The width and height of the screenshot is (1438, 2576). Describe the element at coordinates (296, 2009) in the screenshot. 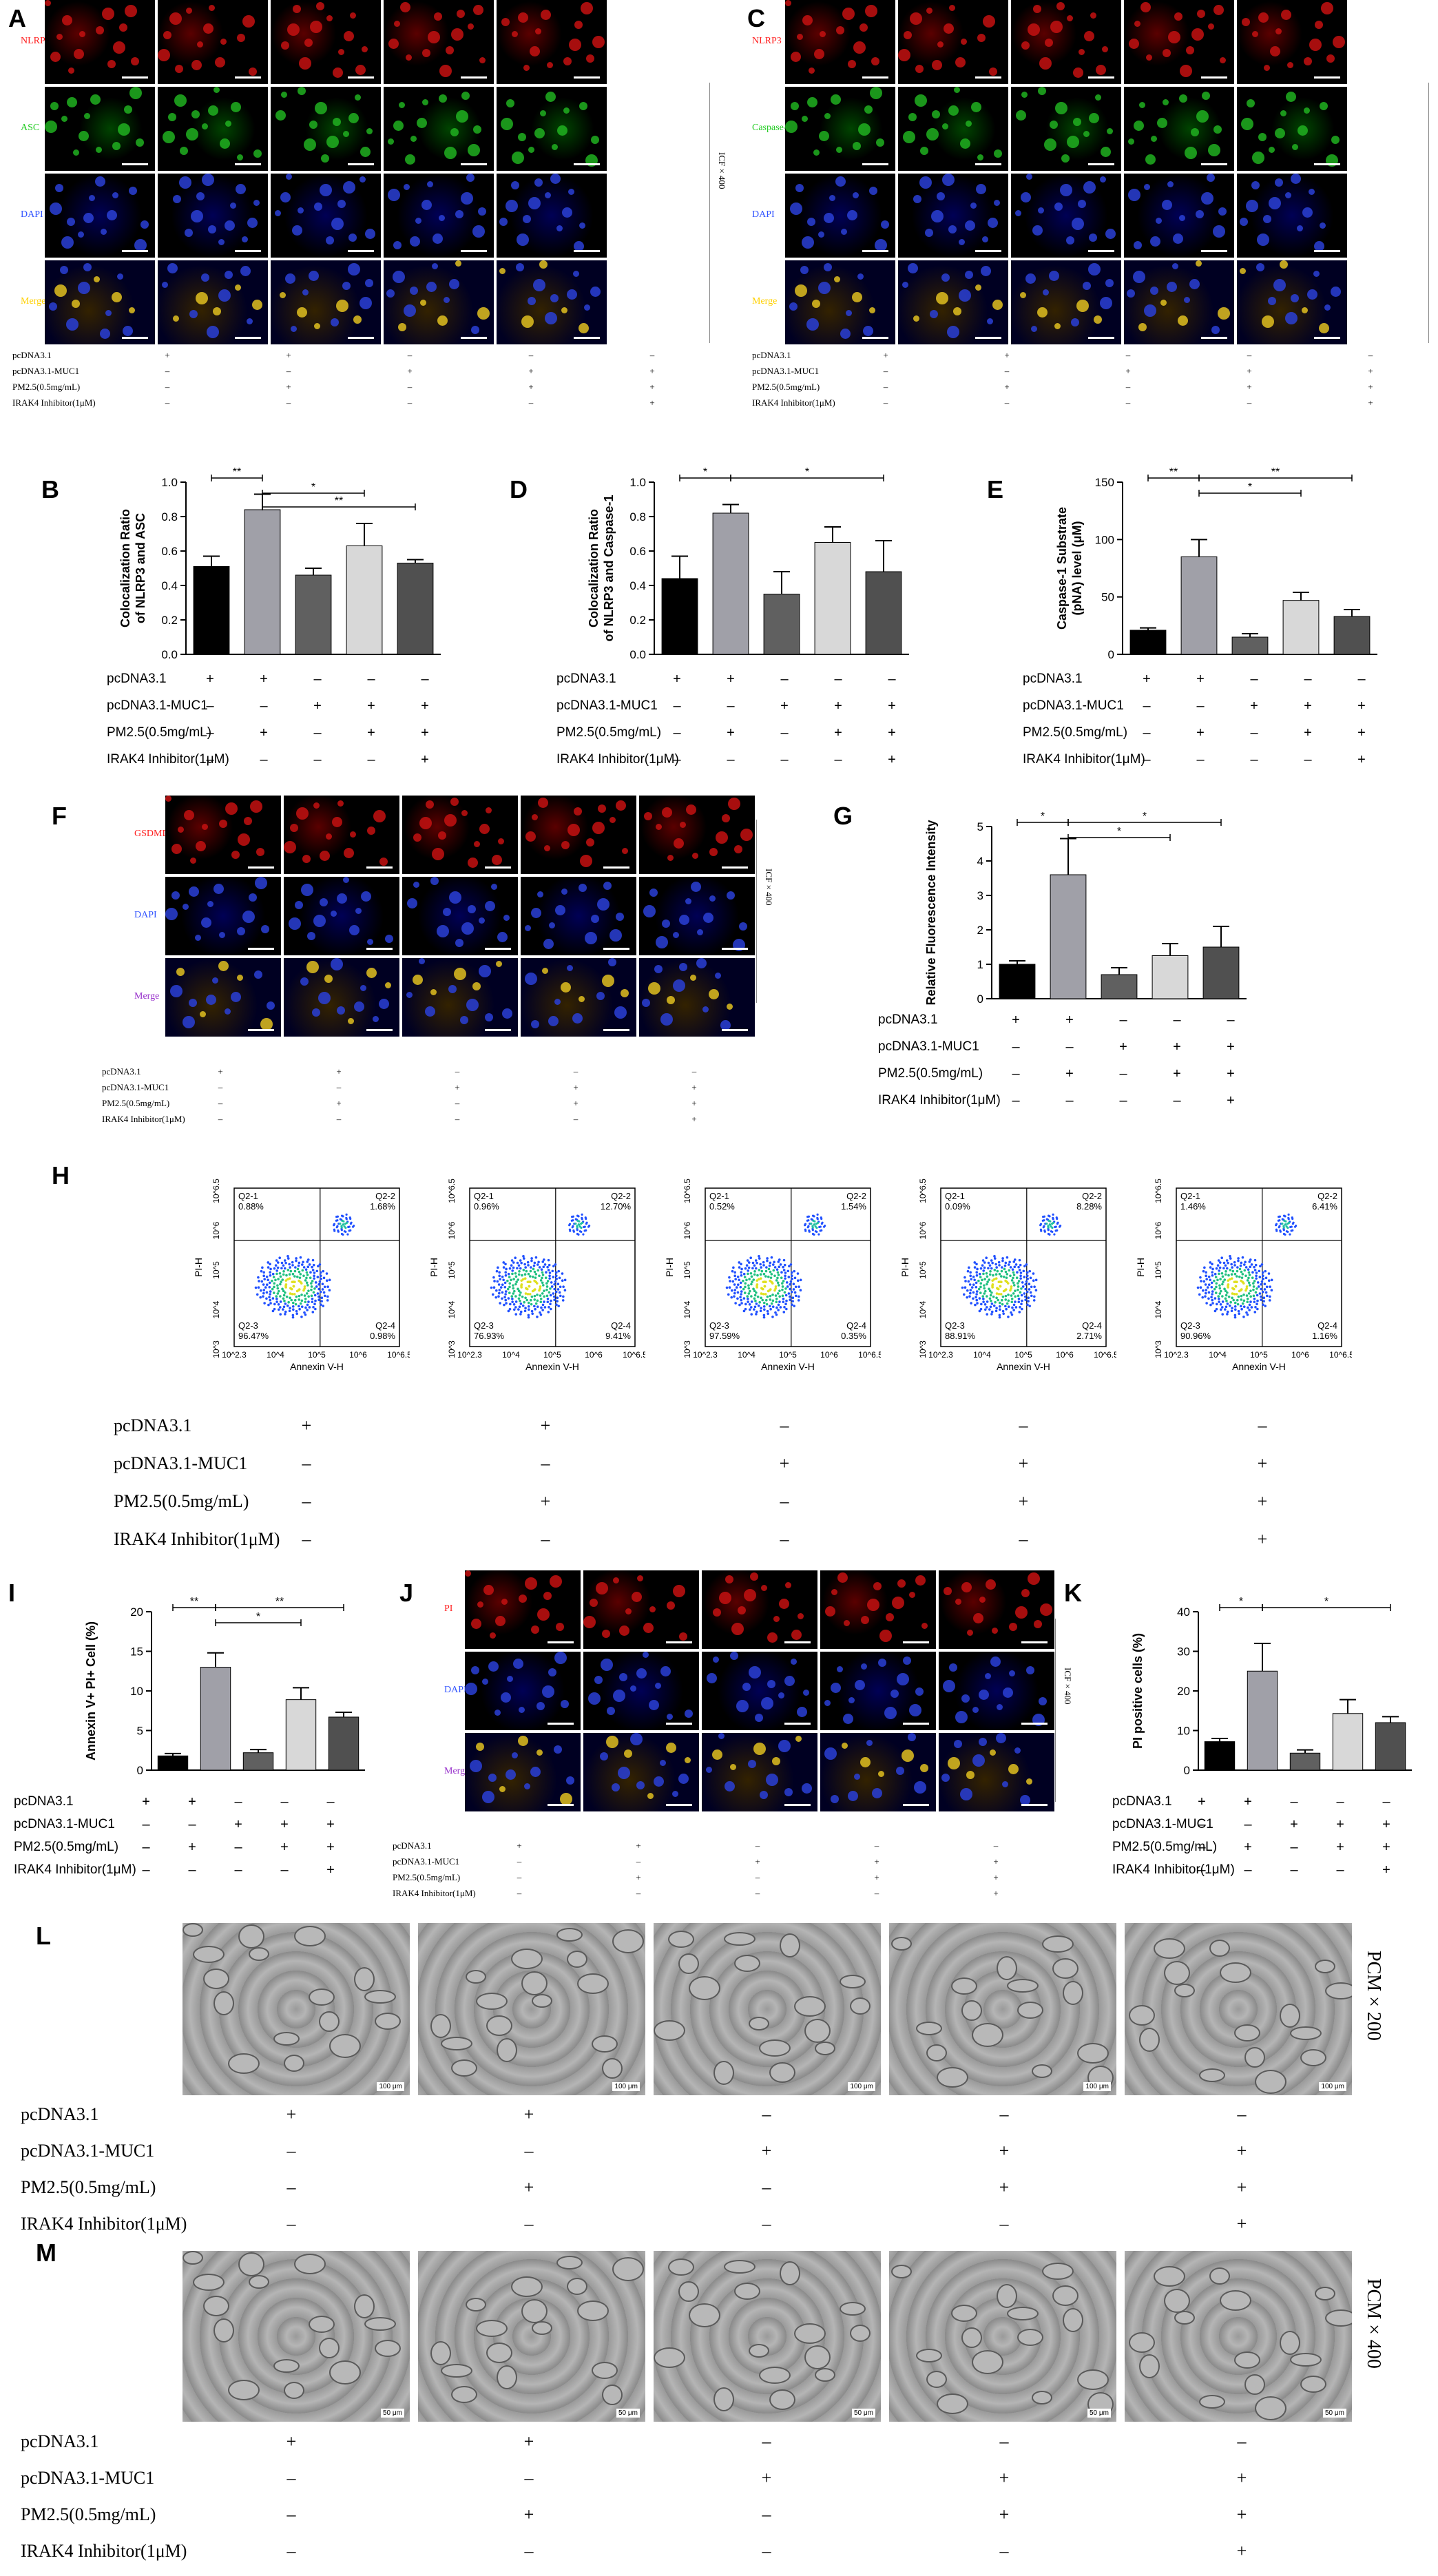

I see `phase-contrast-image: 100 μm` at that location.